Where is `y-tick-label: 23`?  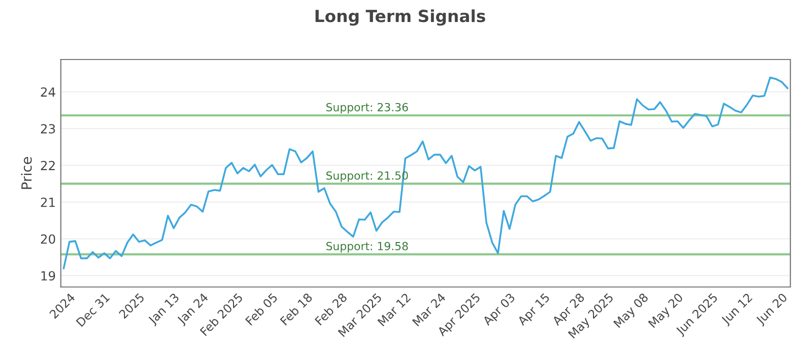 y-tick-label: 23 is located at coordinates (47, 129).